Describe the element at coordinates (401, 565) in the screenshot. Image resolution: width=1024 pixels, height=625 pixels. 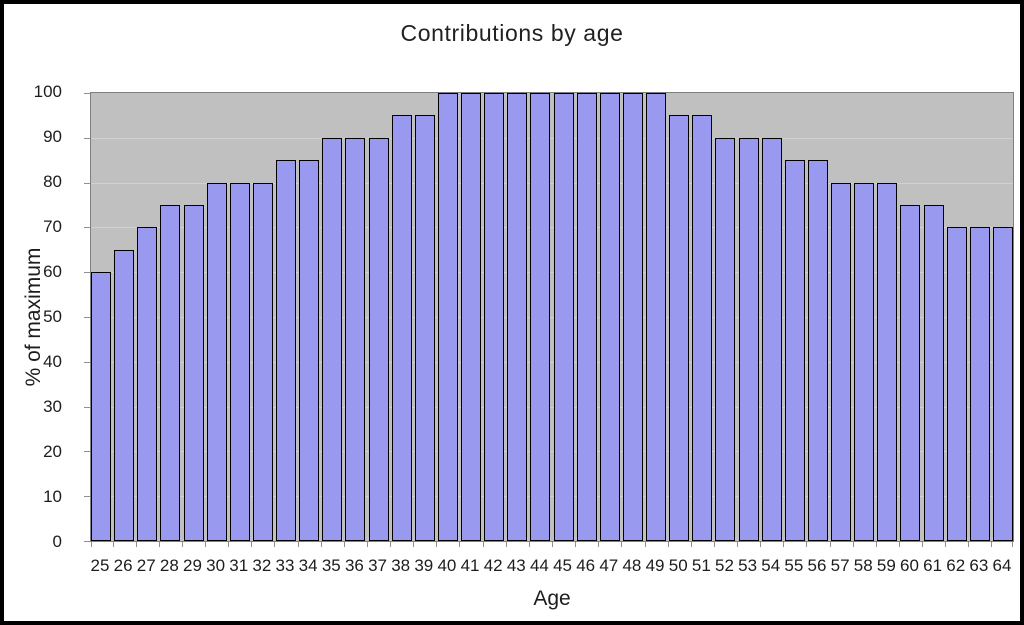
I see `x-tick-label-38: 38` at that location.